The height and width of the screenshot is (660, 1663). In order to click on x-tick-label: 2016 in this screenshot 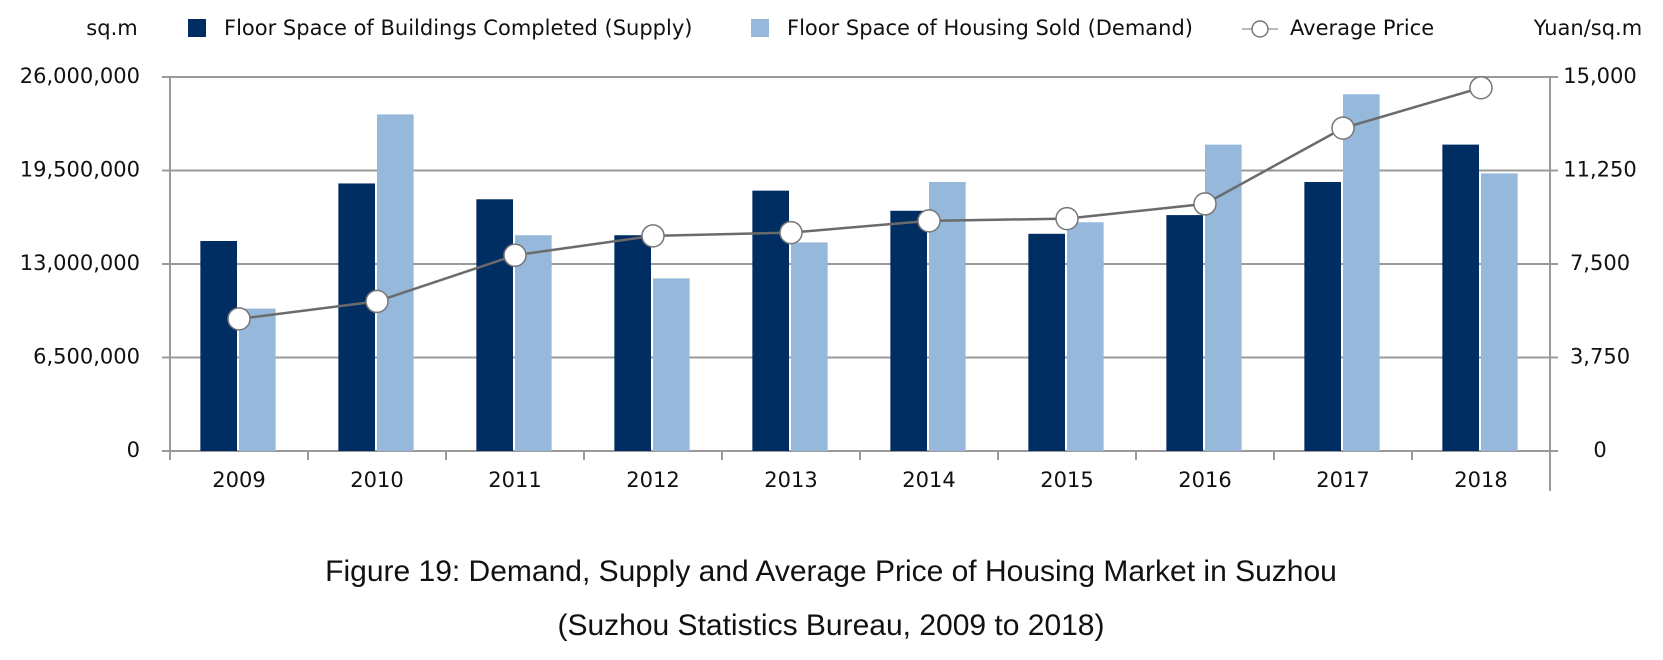, I will do `click(1204, 480)`.